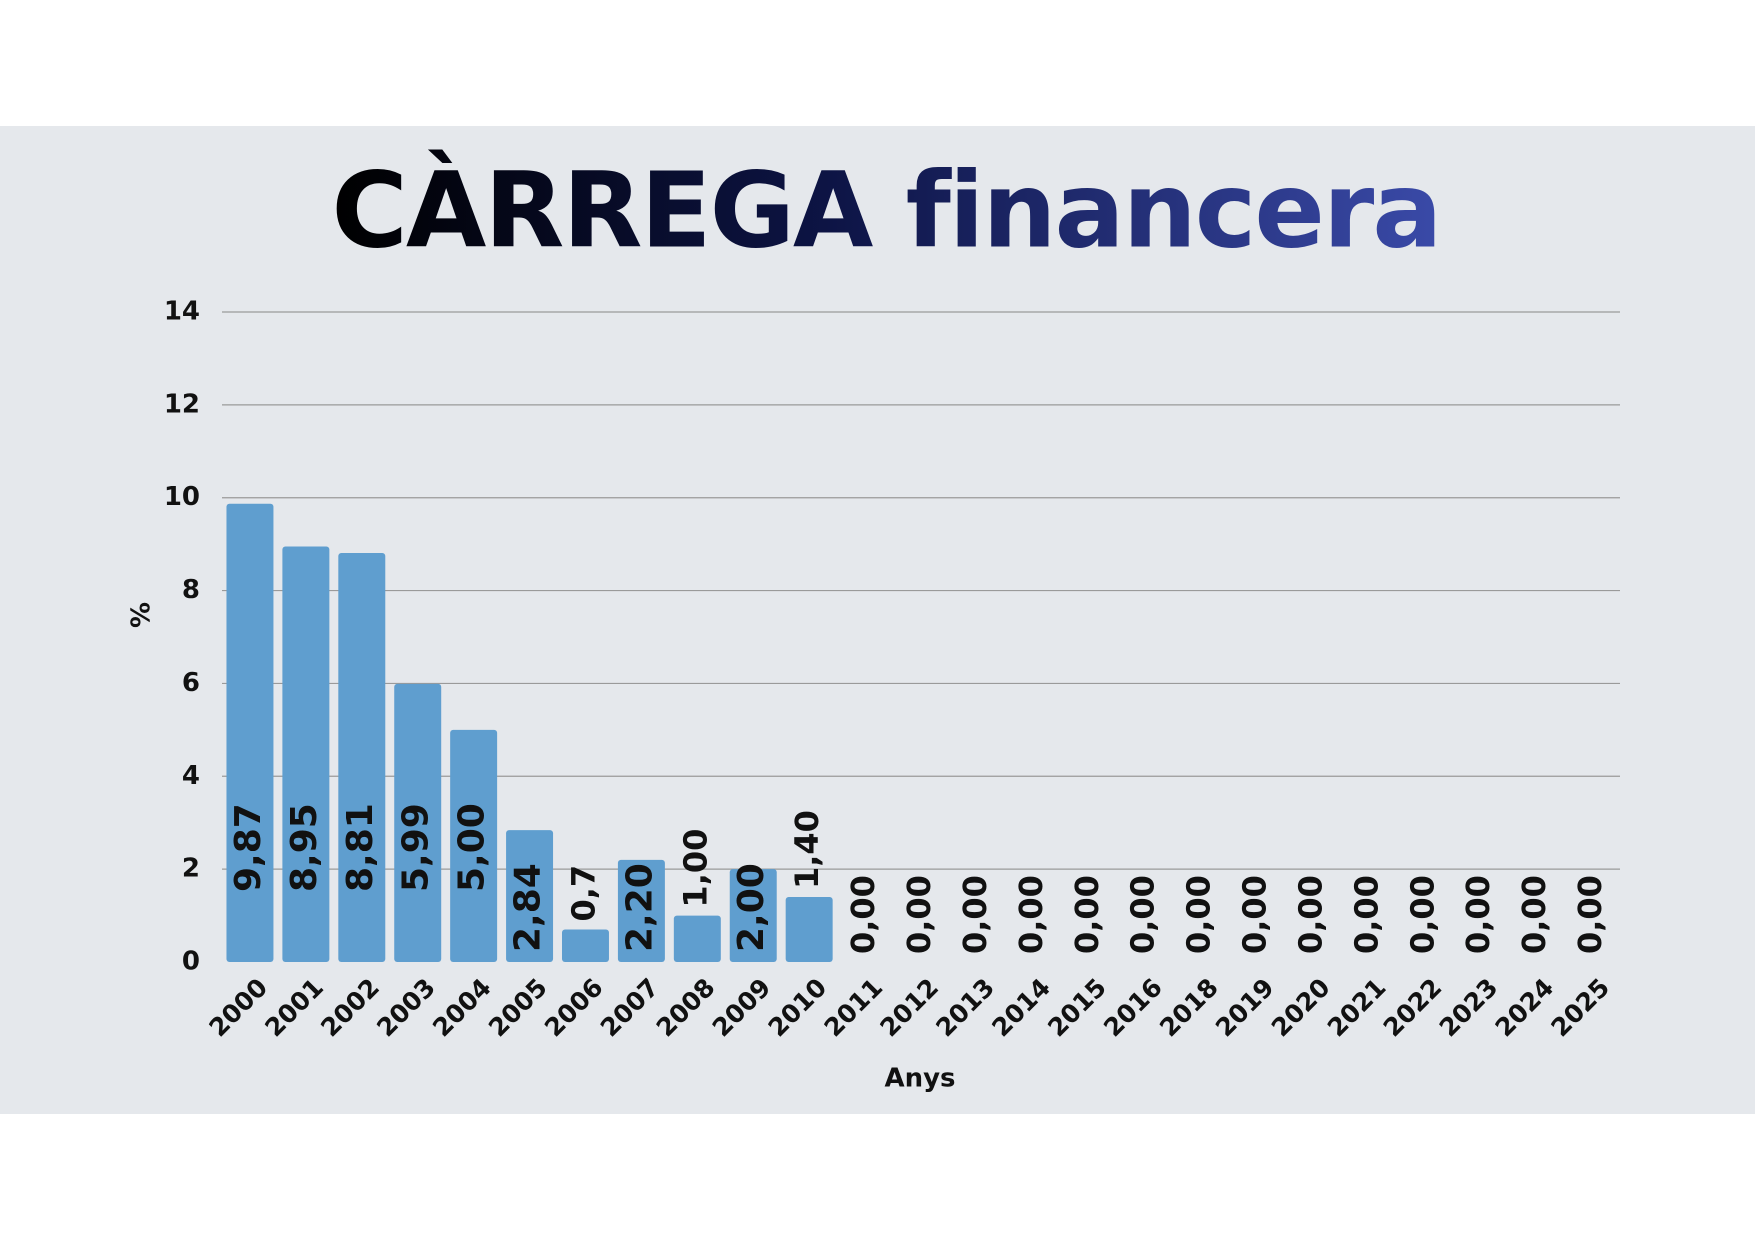 This screenshot has height=1241, width=1755. What do you see at coordinates (416, 847) in the screenshot?
I see `value-label: 5,99` at bounding box center [416, 847].